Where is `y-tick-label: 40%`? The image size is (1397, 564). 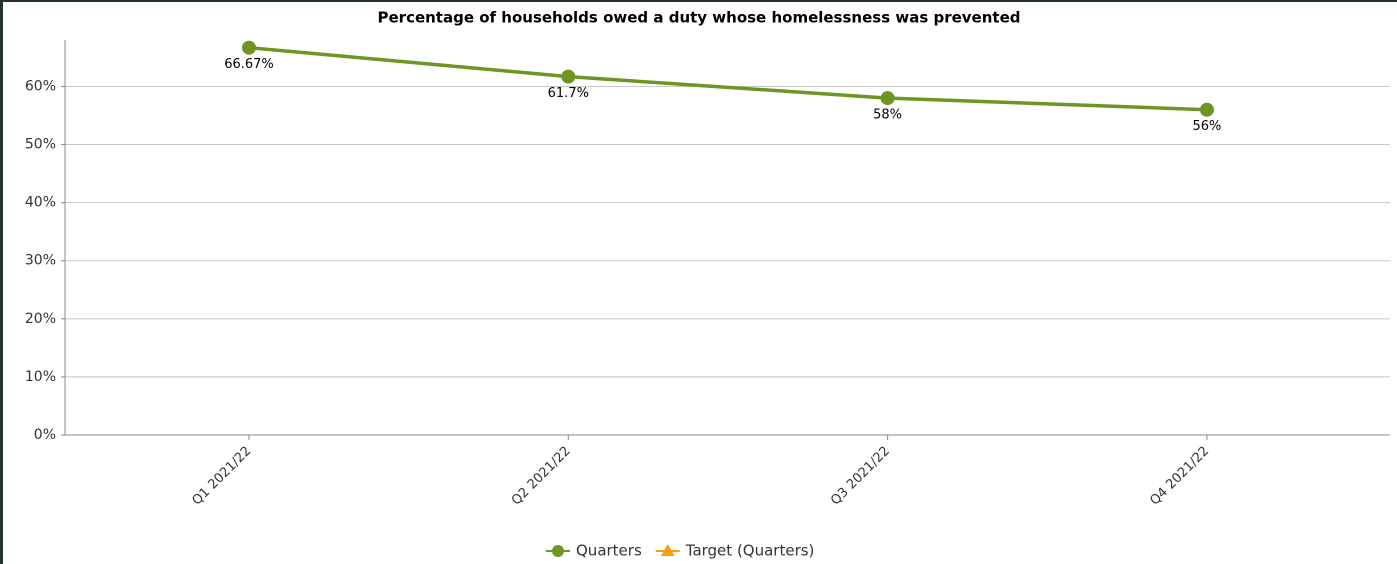 y-tick-label: 40% is located at coordinates (40, 203).